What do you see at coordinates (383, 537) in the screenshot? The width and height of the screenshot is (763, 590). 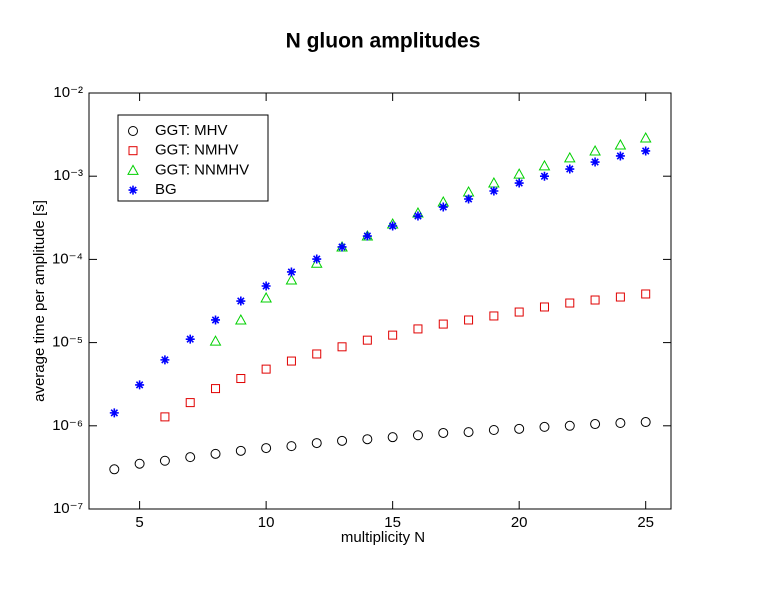 I see `x-axis-label: multiplicity N` at bounding box center [383, 537].